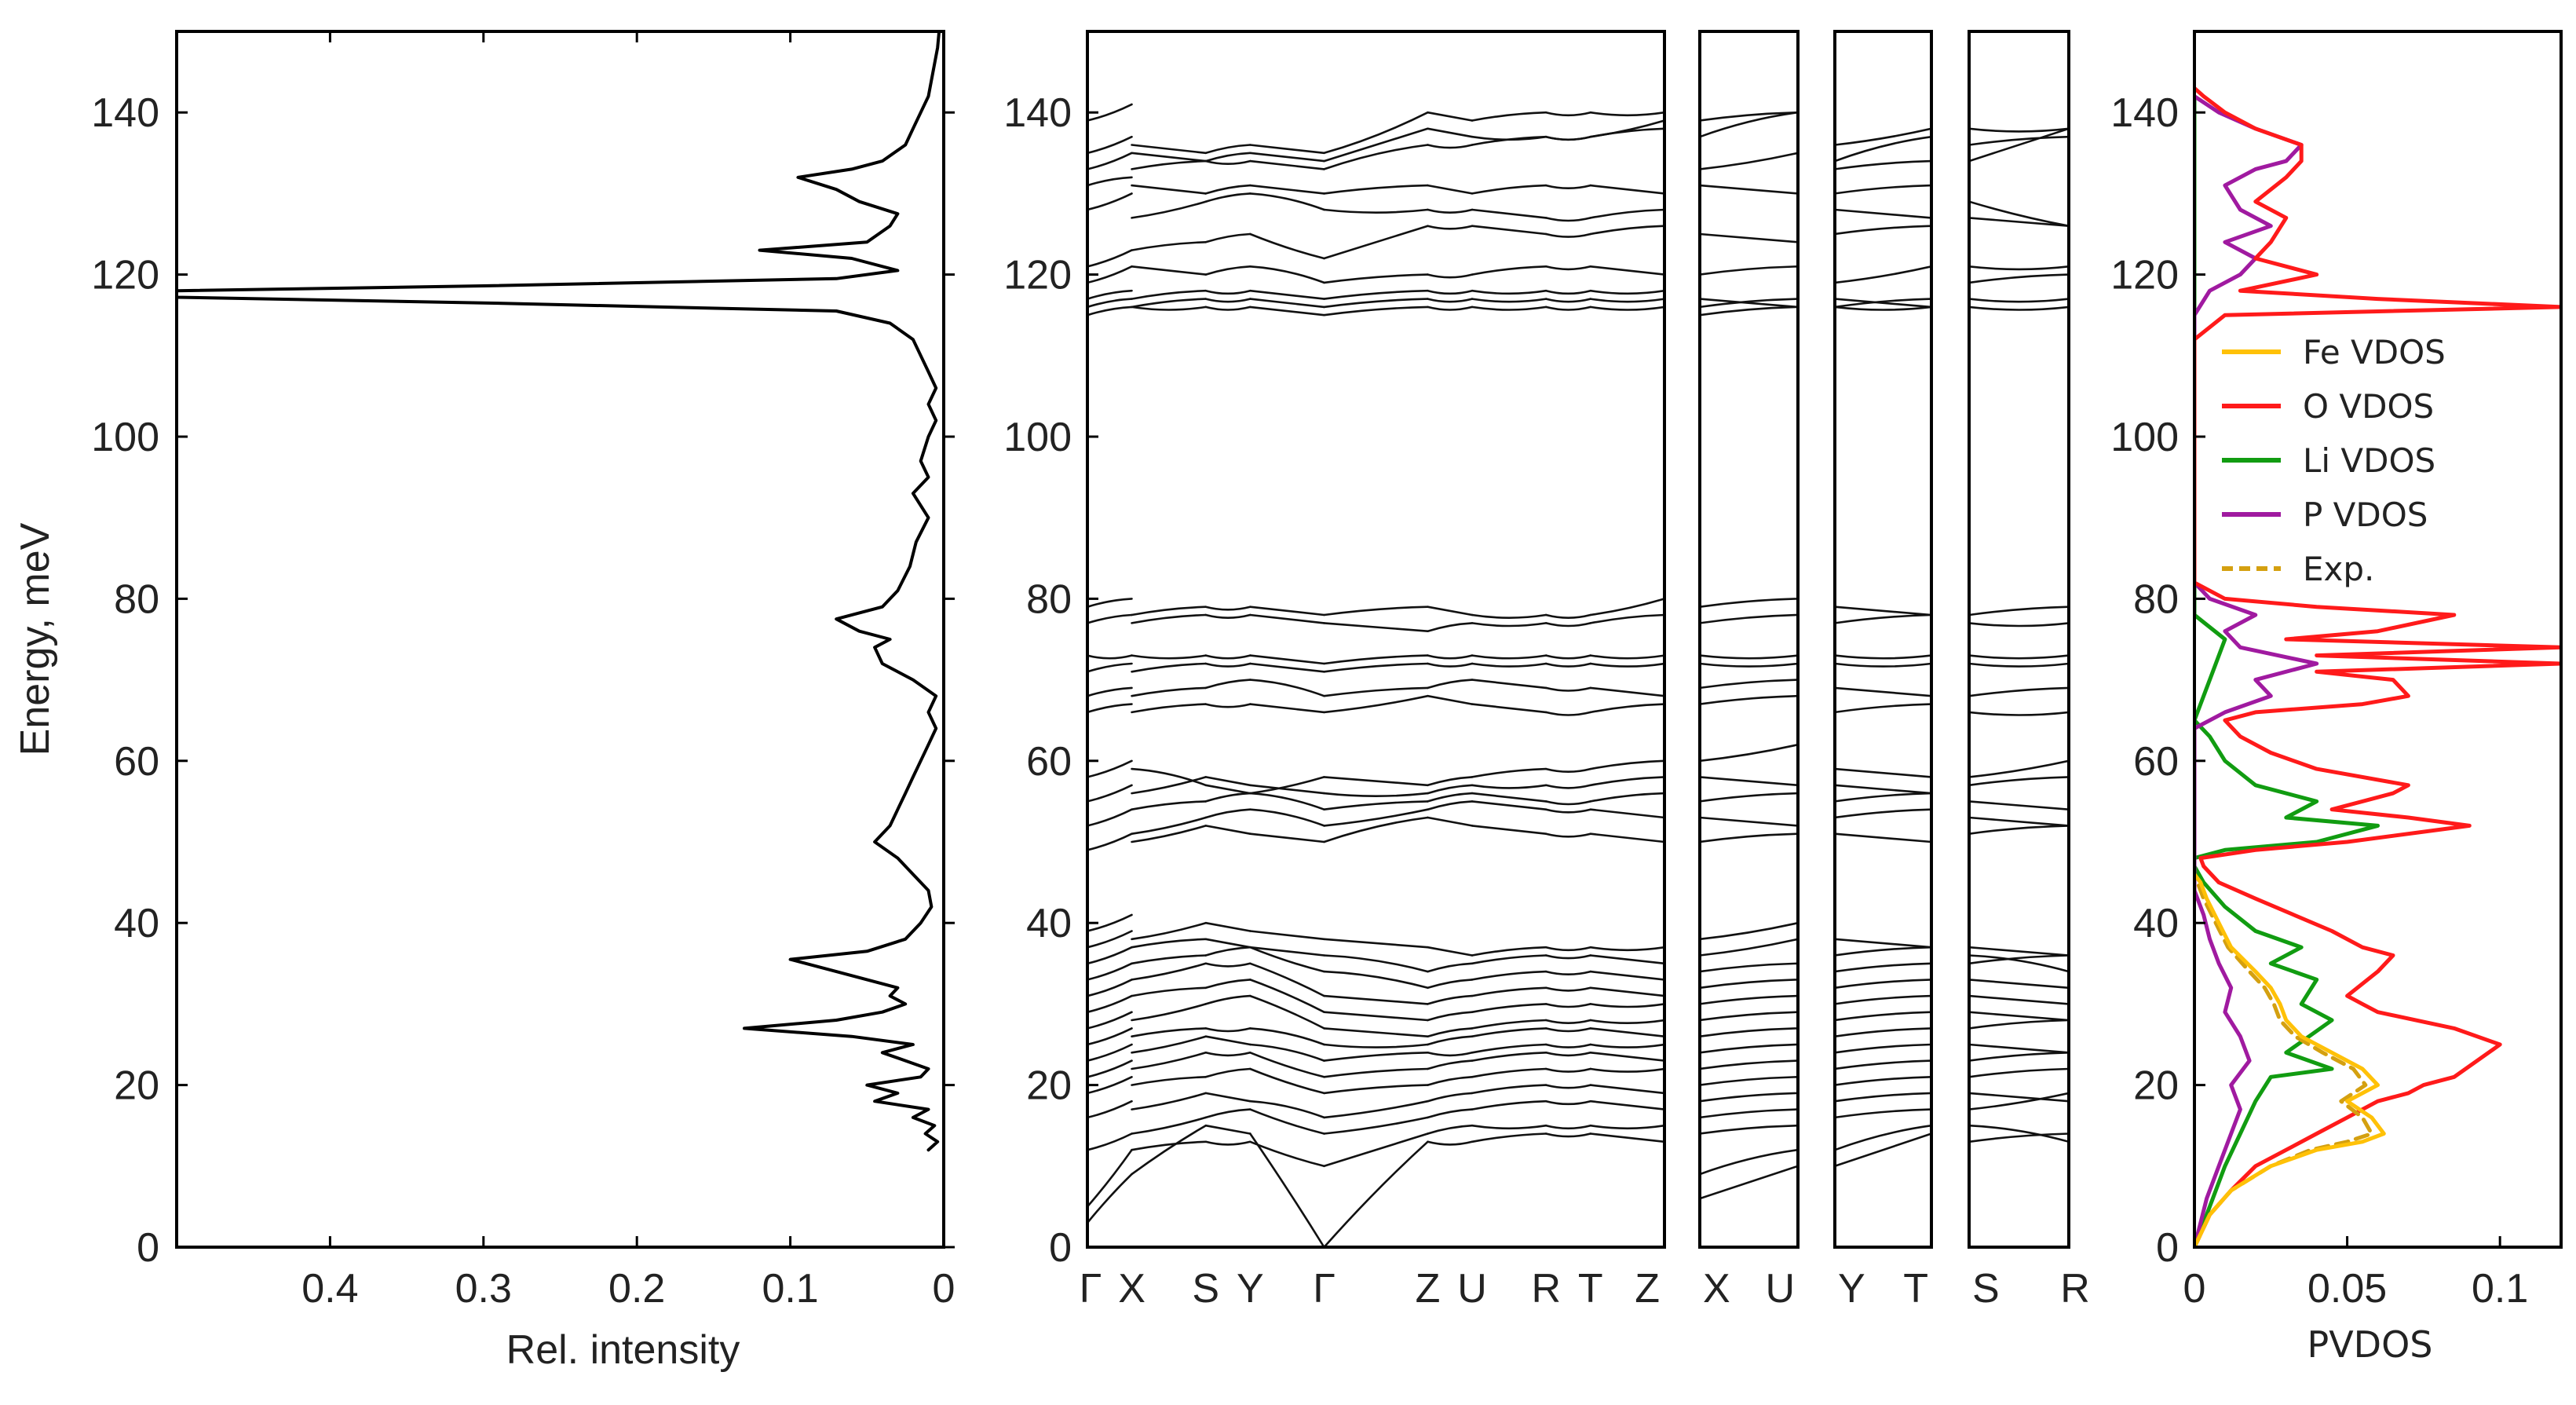 This screenshot has width=2576, height=1405. What do you see at coordinates (1037, 113) in the screenshot?
I see `y-tick-label: 140` at bounding box center [1037, 113].